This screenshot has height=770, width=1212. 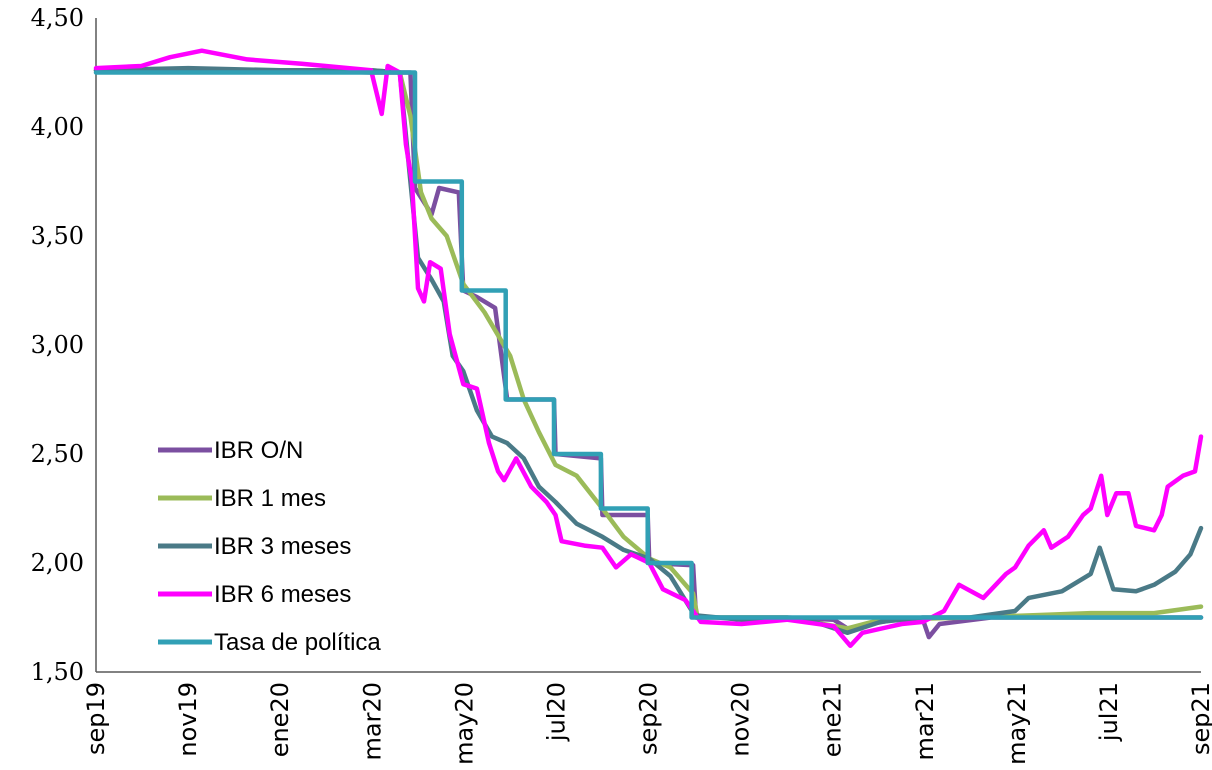 I want to click on x-tick-label: nov19, so click(x=188, y=719).